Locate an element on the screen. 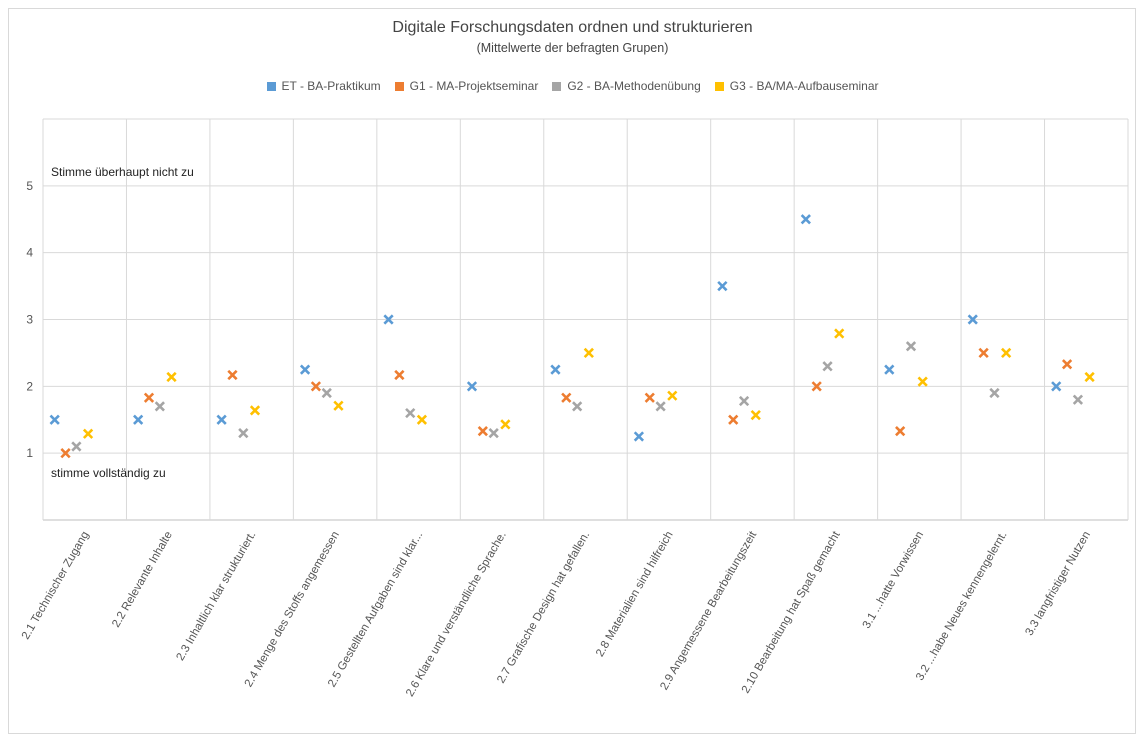  legend-item: ET - BA-Praktikum is located at coordinates (323, 86).